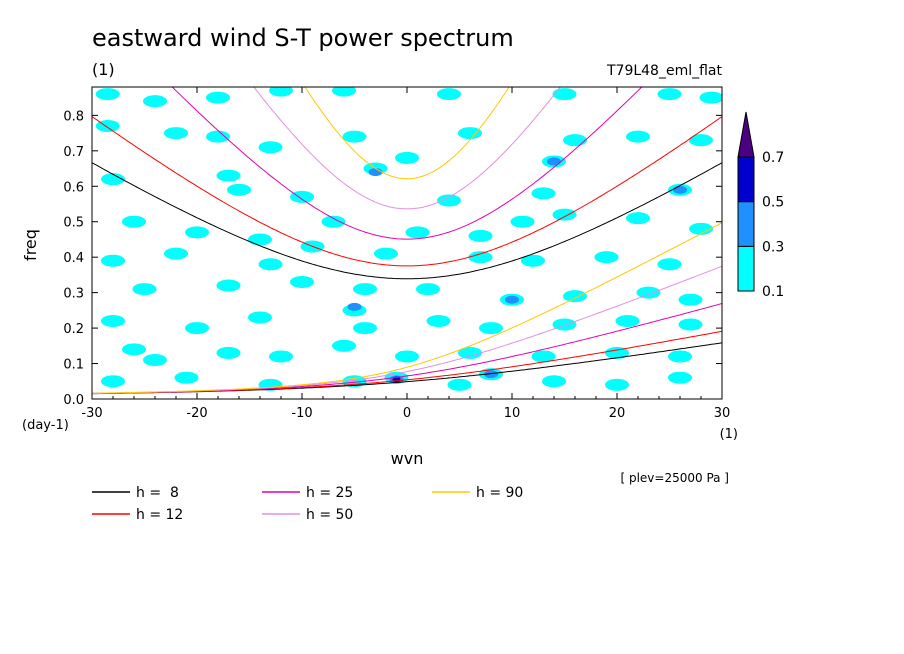 This screenshot has height=654, width=904. Describe the element at coordinates (73, 365) in the screenshot. I see `y-tick-label: 0.1` at that location.